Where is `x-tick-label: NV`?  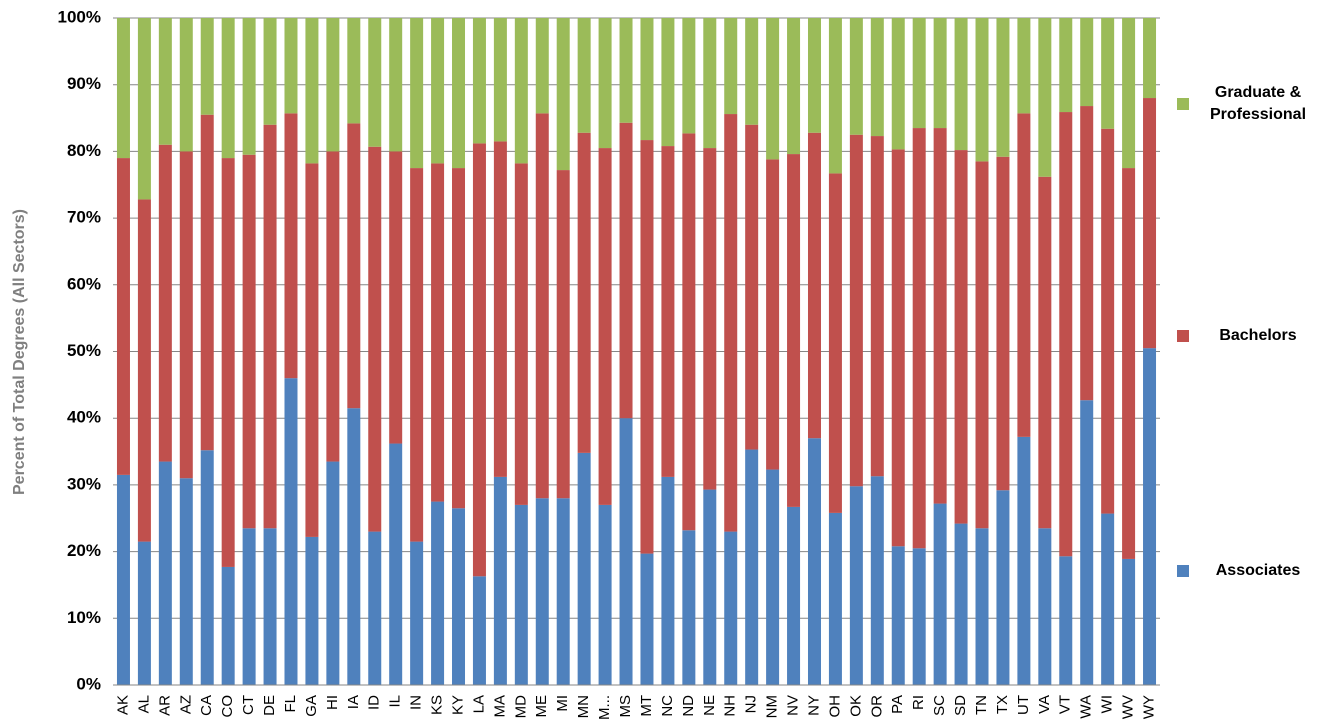
x-tick-label: NV is located at coordinates (793, 705).